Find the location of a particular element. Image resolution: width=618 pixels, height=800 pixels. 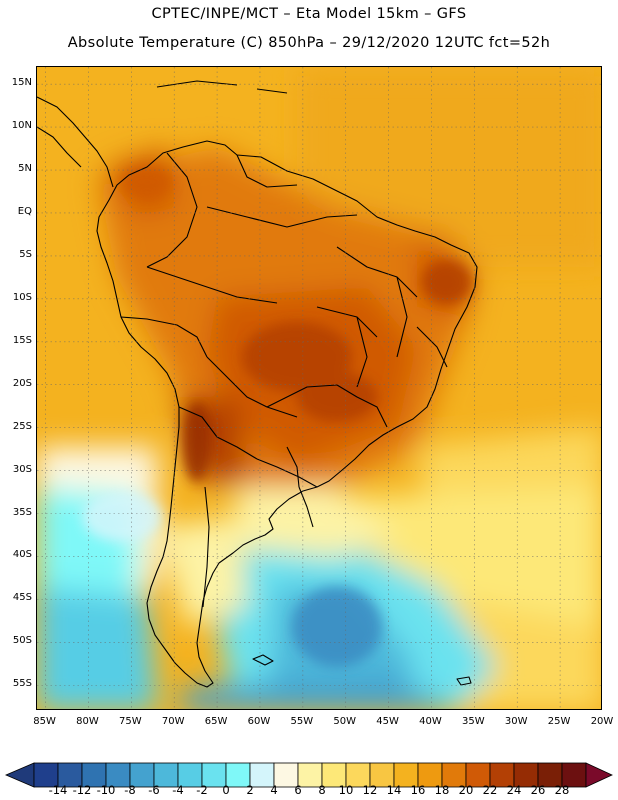

lat-tick-label: 10N is located at coordinates (21, 126).